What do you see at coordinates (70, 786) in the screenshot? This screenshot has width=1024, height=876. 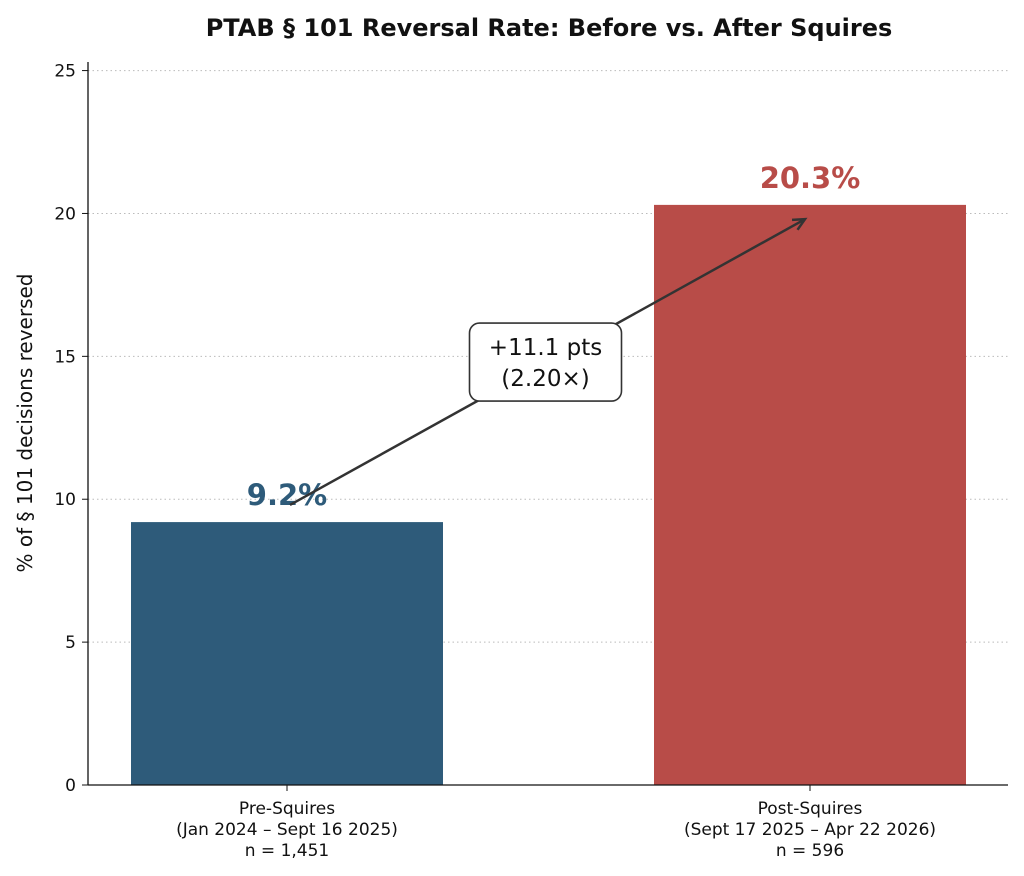 I see `y-tick-label: 0` at bounding box center [70, 786].